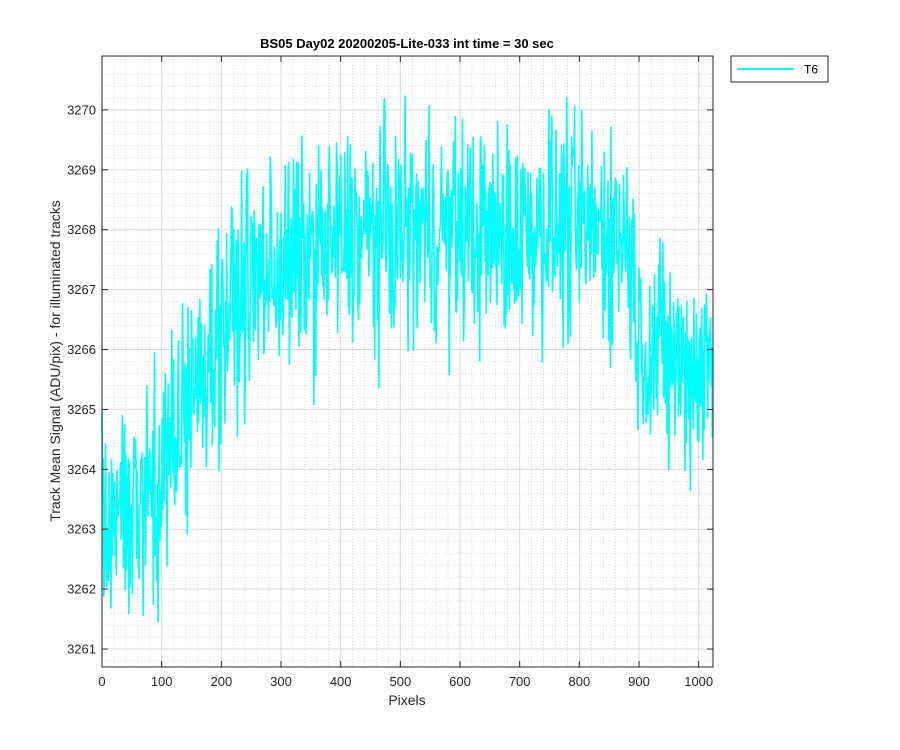 The image size is (900, 750). Describe the element at coordinates (81, 349) in the screenshot. I see `y-tick-label: 3266` at that location.